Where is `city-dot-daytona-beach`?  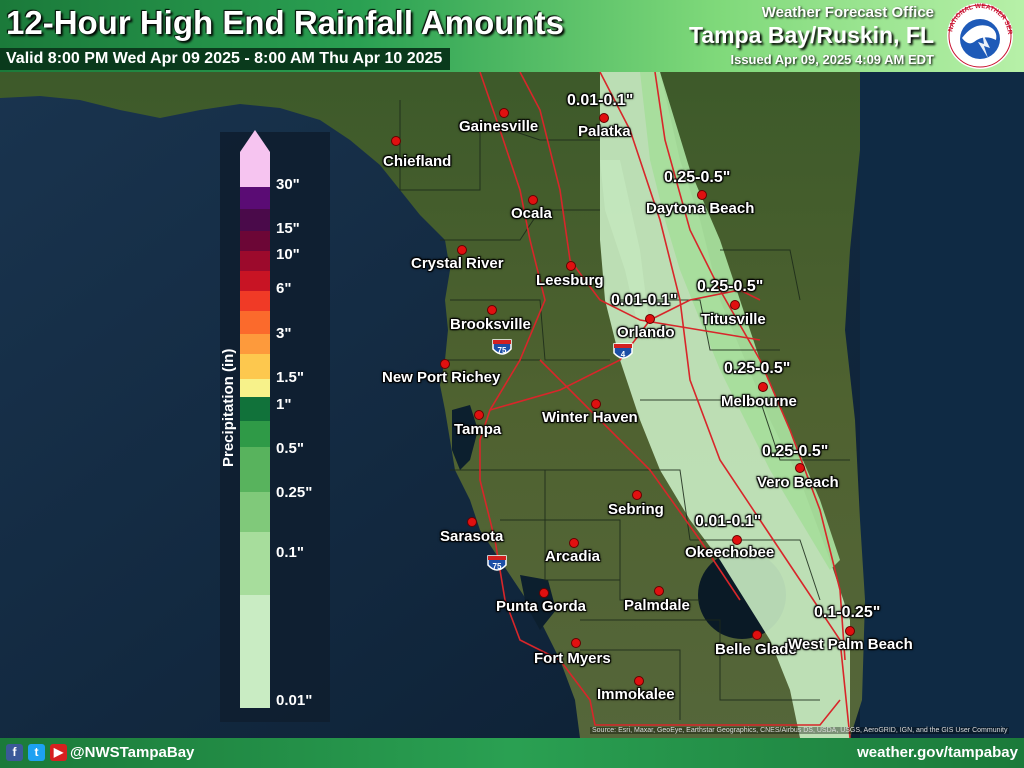
city-dot-daytona-beach is located at coordinates (702, 195).